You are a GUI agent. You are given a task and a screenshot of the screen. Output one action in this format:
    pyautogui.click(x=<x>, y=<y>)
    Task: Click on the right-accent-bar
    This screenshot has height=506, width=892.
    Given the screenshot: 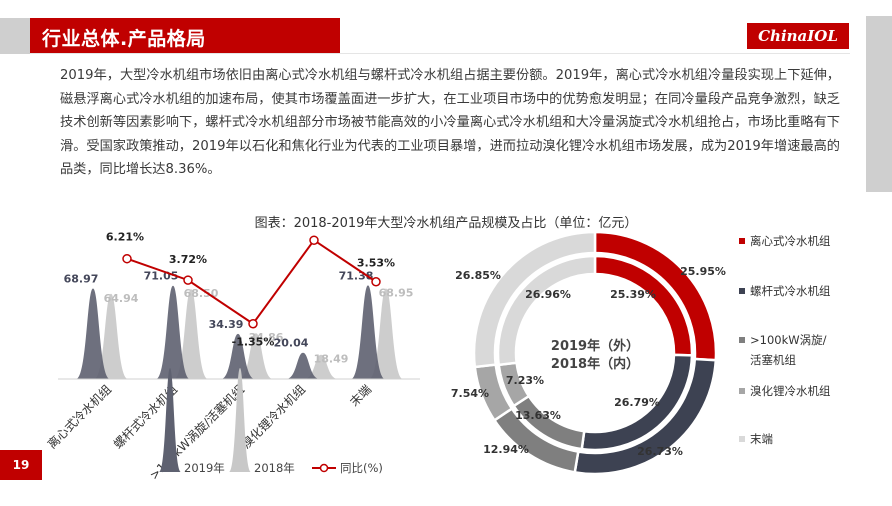 What is the action you would take?
    pyautogui.click(x=879, y=104)
    